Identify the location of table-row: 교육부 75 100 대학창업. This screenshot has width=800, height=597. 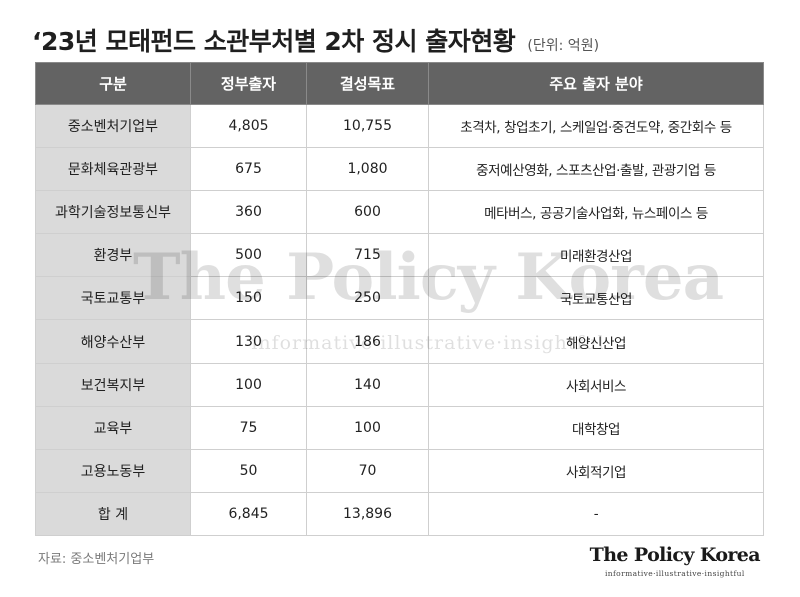
(399, 427).